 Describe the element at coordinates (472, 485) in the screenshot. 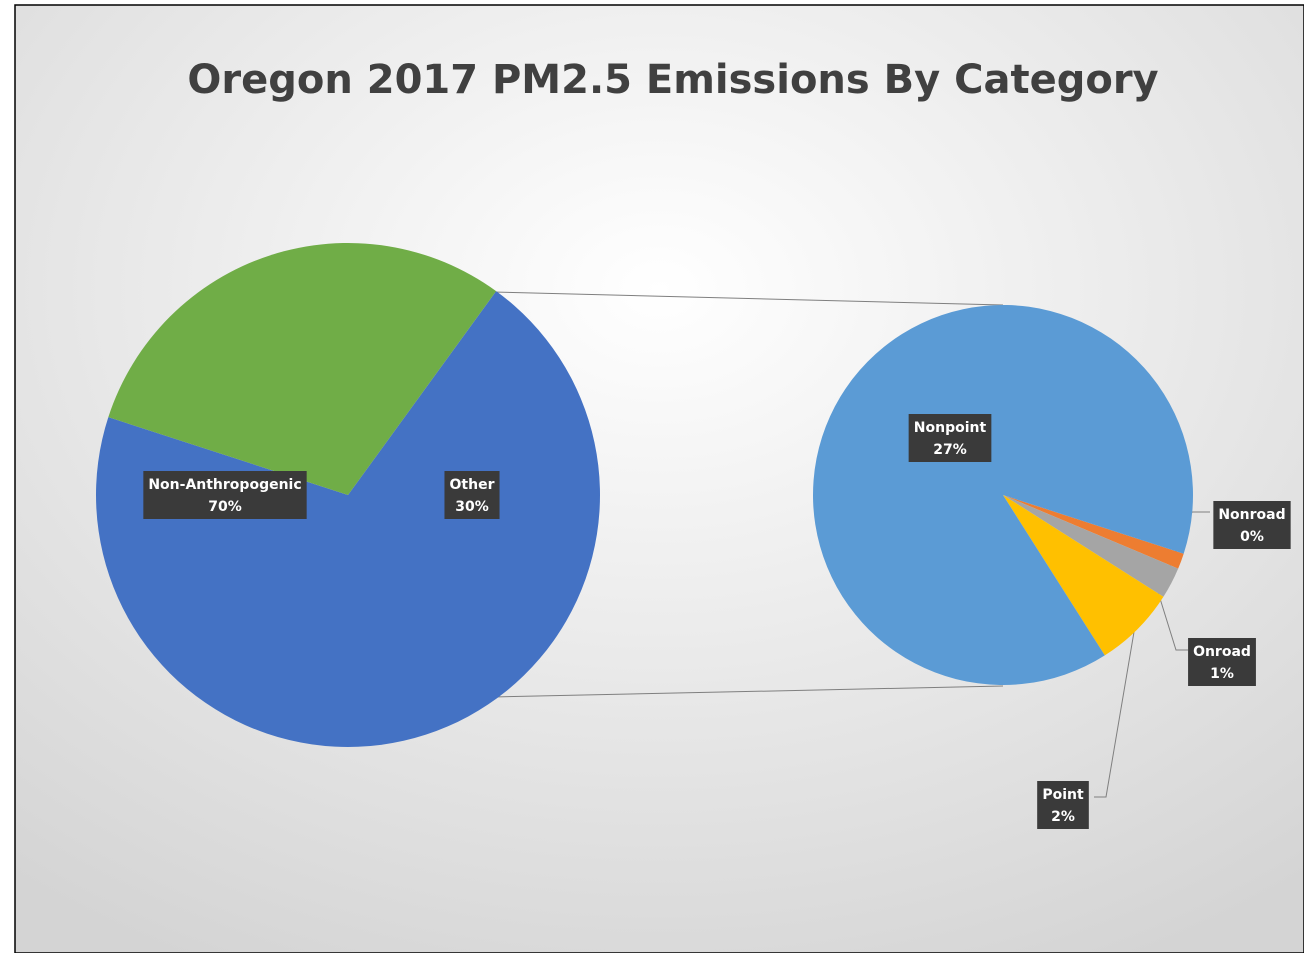

I see `label-category: Other` at that location.